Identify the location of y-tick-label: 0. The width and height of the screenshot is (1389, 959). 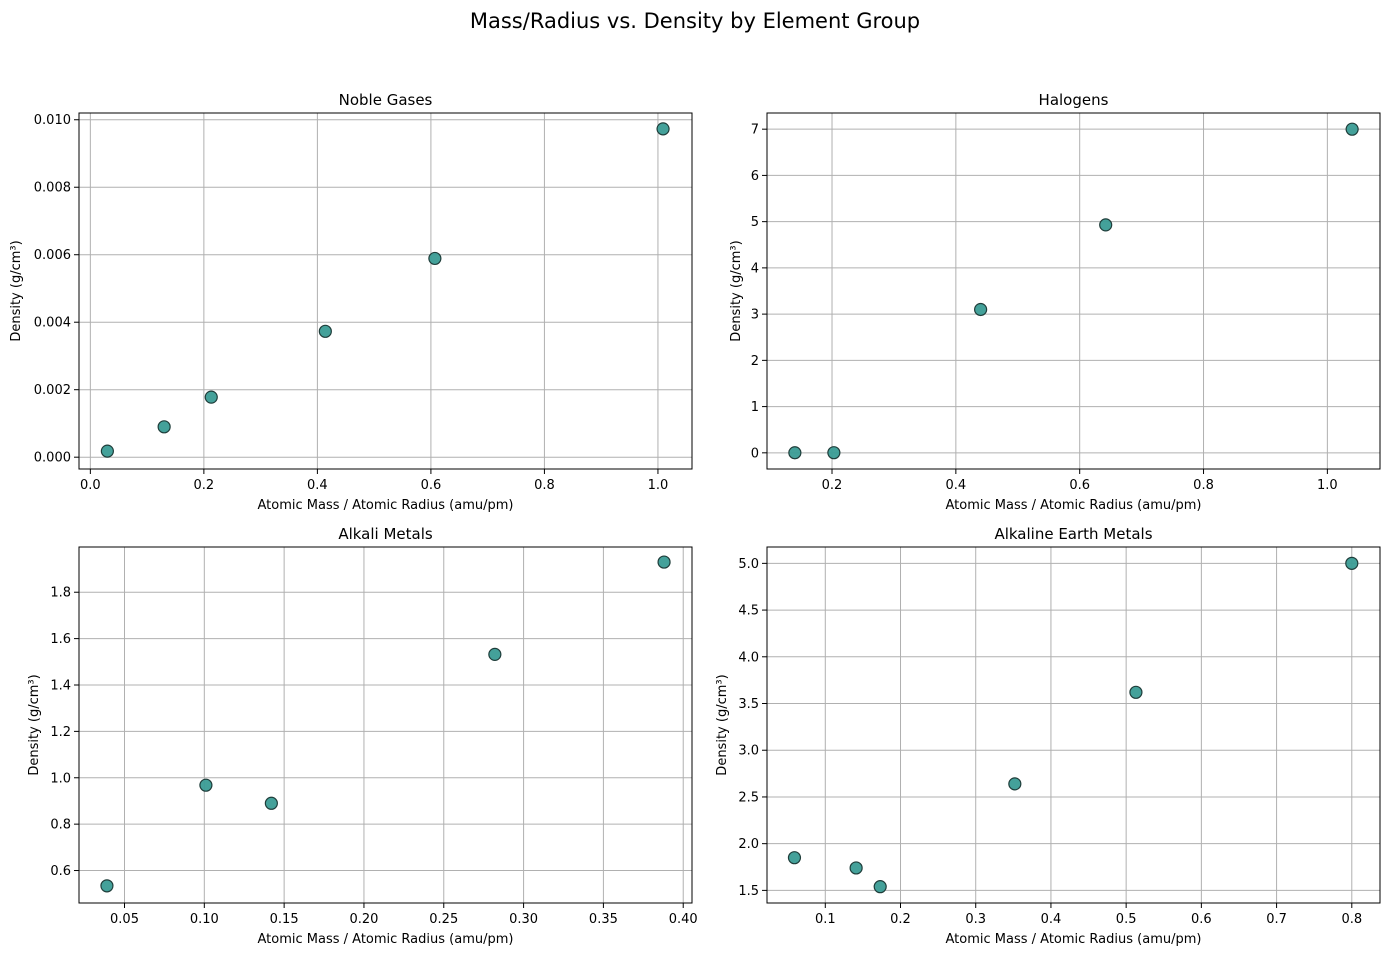
(755, 453).